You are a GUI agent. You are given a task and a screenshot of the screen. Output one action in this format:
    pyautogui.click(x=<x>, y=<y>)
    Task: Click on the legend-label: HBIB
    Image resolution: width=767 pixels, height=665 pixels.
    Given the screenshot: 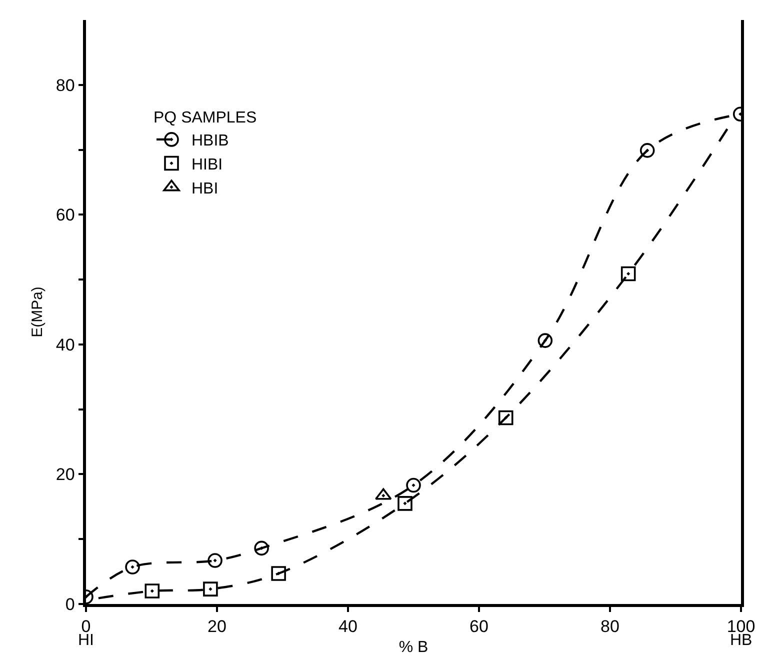 What is the action you would take?
    pyautogui.click(x=210, y=141)
    